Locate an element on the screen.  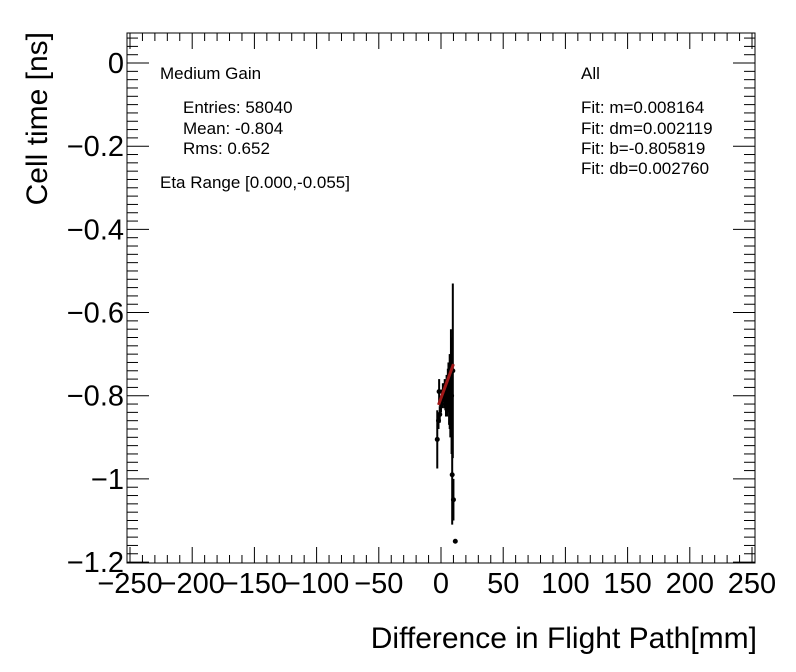
x-tick-label: 250 is located at coordinates (752, 584).